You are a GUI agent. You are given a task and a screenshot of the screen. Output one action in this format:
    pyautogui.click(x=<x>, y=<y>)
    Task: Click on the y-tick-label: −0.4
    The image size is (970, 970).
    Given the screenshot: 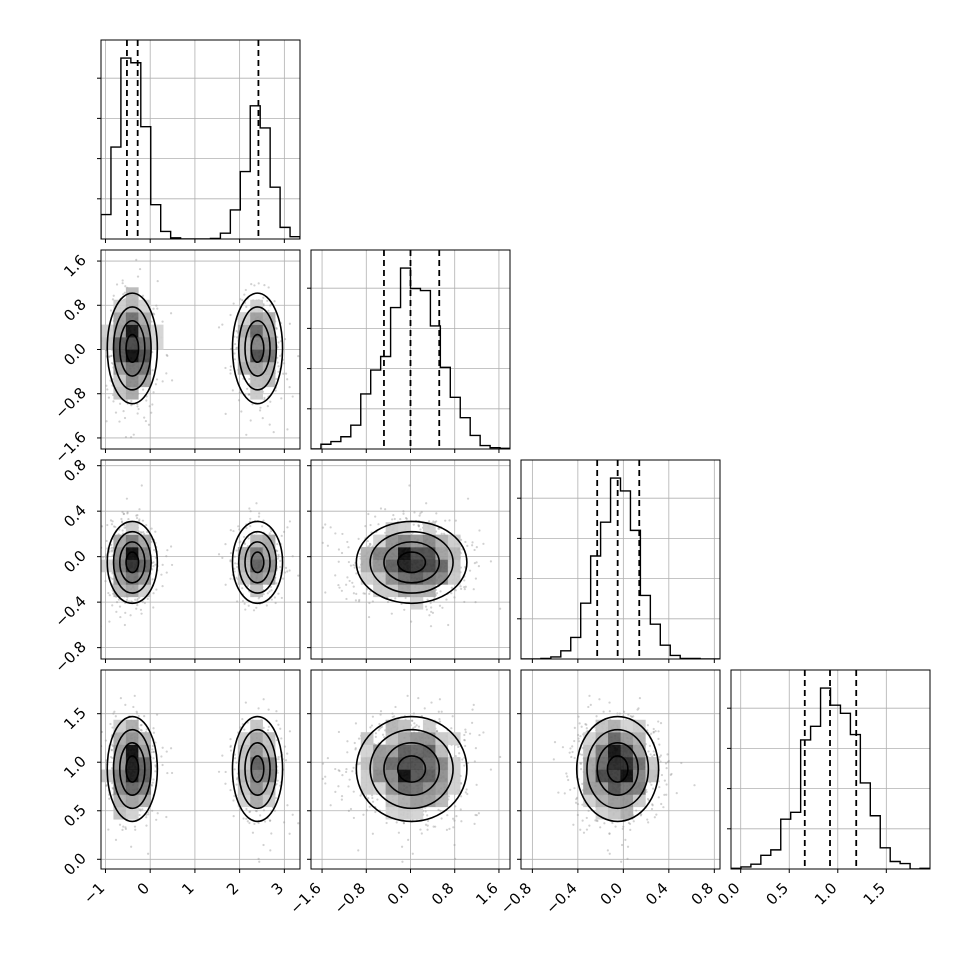 What is the action you would take?
    pyautogui.click(x=70, y=611)
    